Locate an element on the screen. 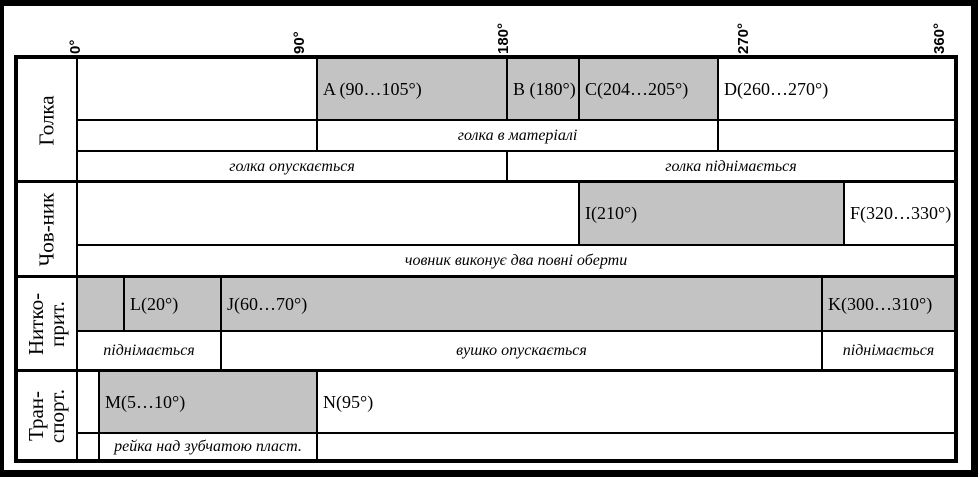  segment-J: J(60…70°) is located at coordinates (521, 304).